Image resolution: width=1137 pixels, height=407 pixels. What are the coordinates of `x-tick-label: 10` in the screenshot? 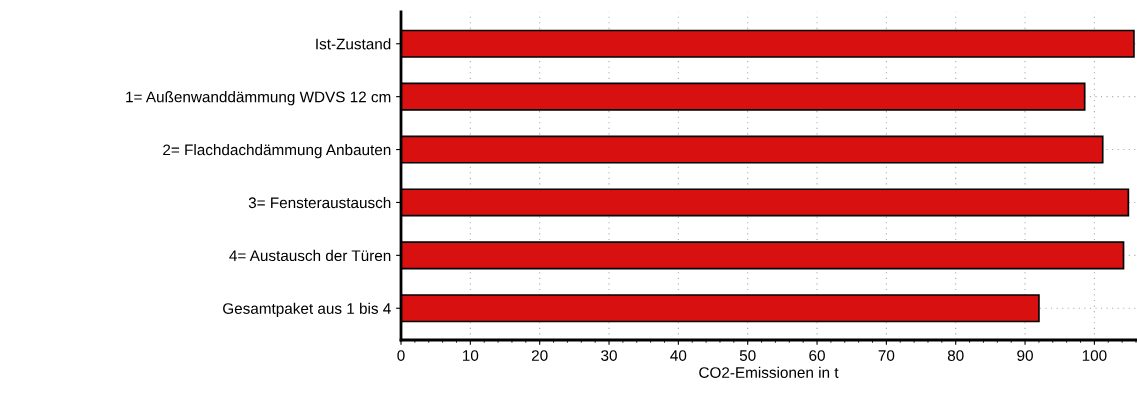 It's located at (471, 355).